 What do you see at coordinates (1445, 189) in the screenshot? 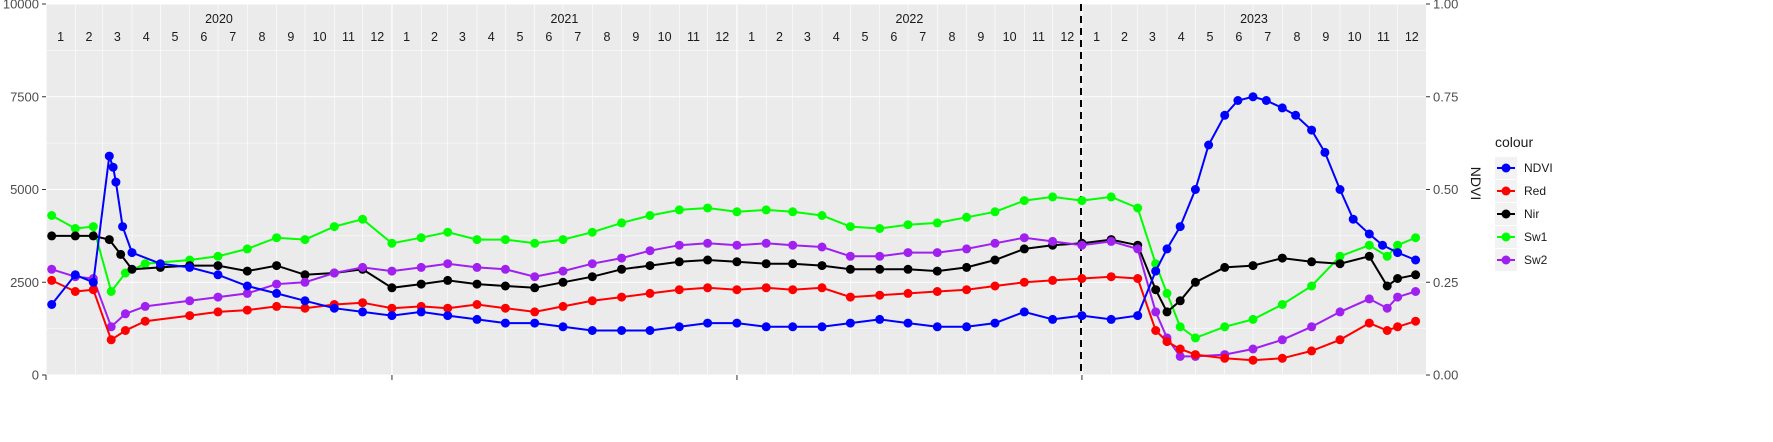
I see `y-right-tick-label: 0.50` at bounding box center [1445, 189].